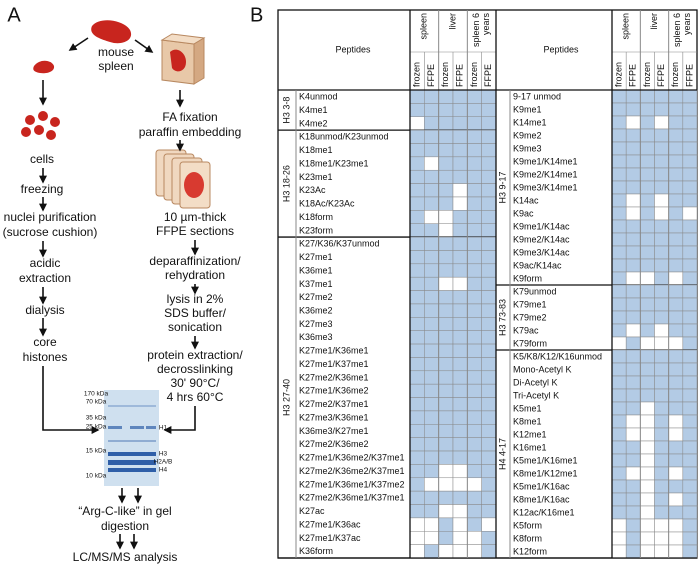 The image size is (700, 568). Describe the element at coordinates (316, 311) in the screenshot. I see `peptide-name: K36me2` at that location.